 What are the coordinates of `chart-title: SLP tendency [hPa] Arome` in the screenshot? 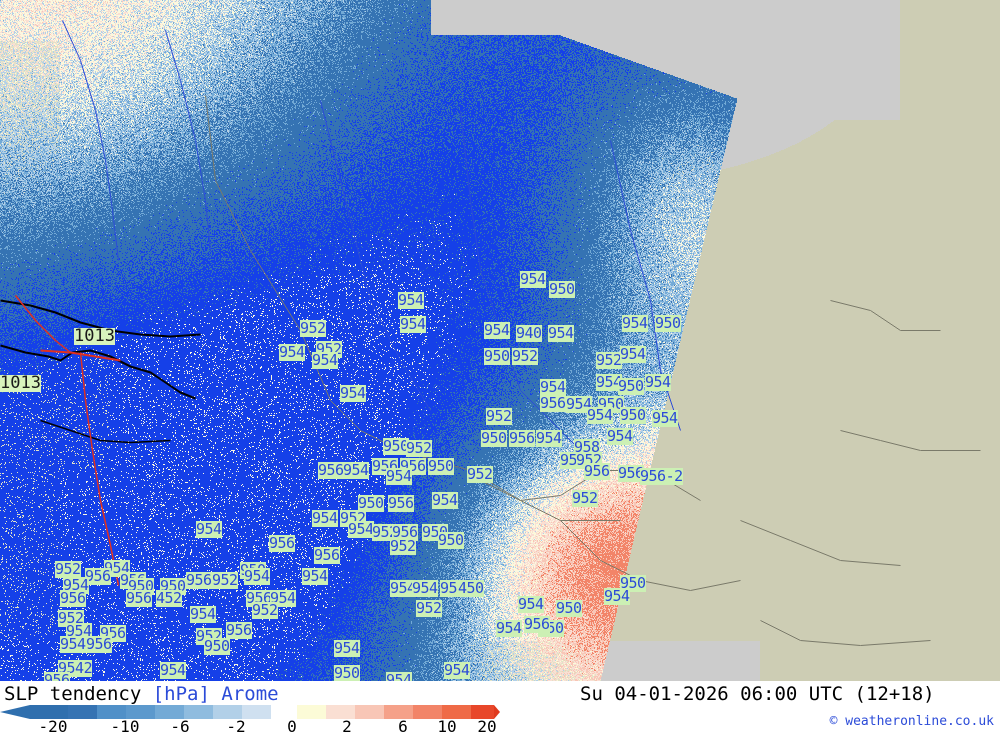 It's located at (141, 694).